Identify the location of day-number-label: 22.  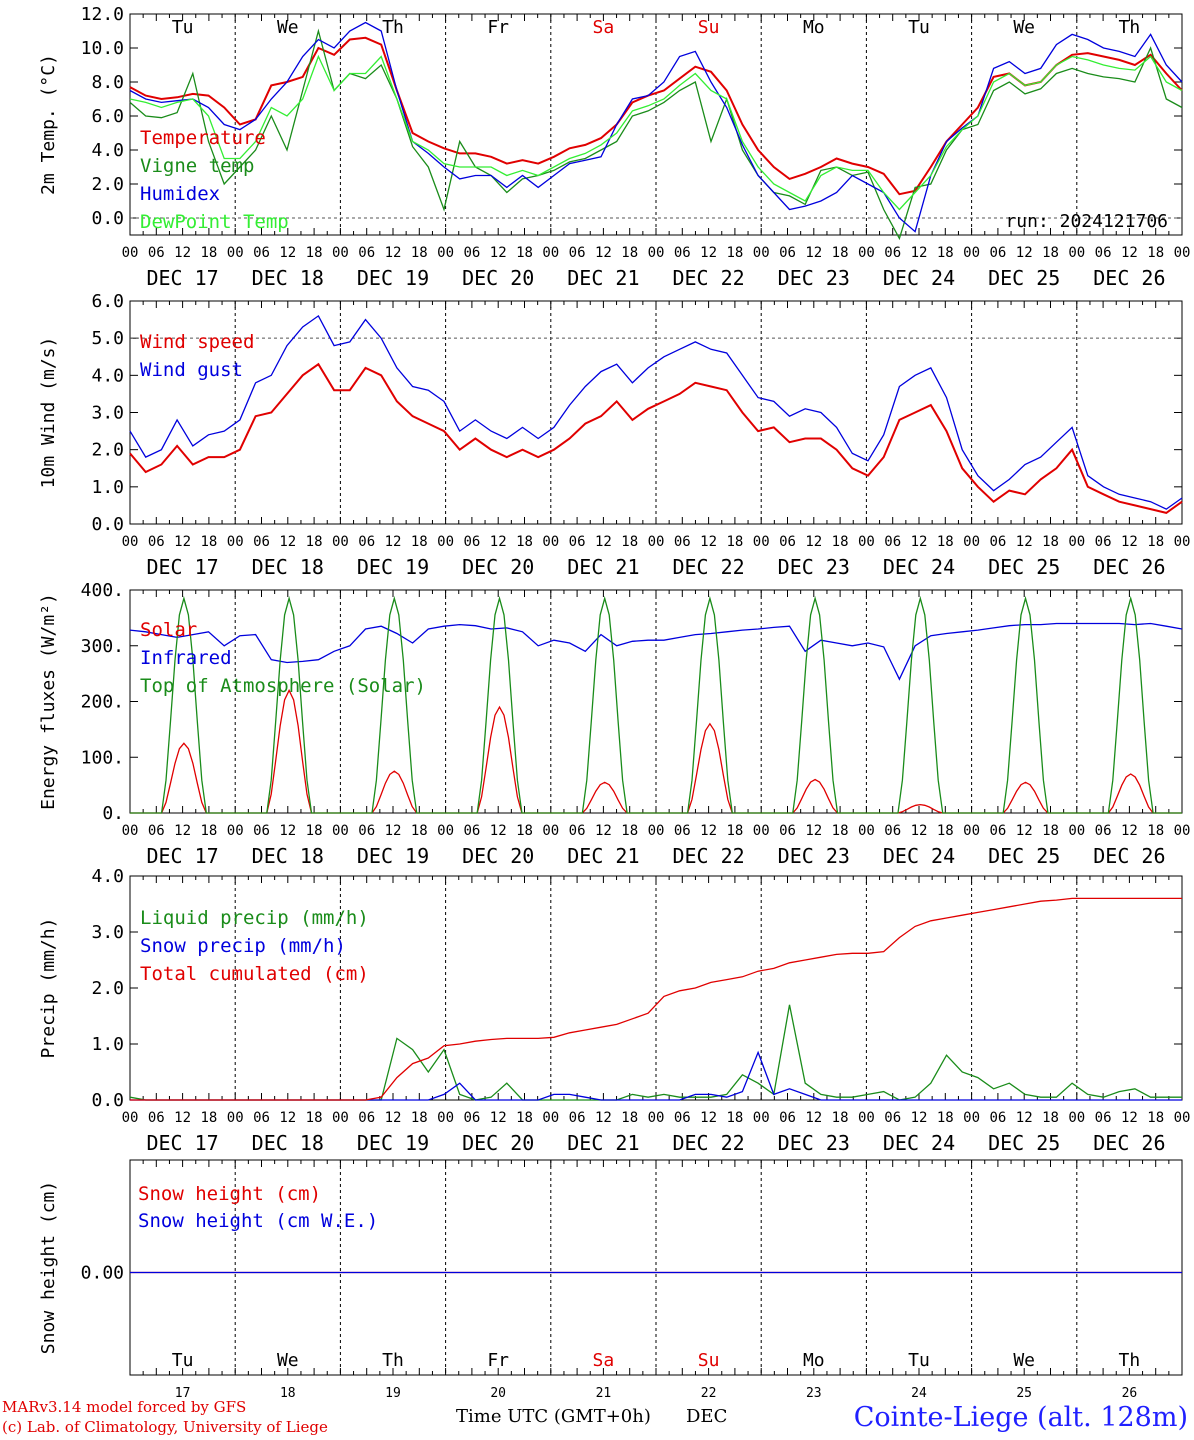
(709, 1393).